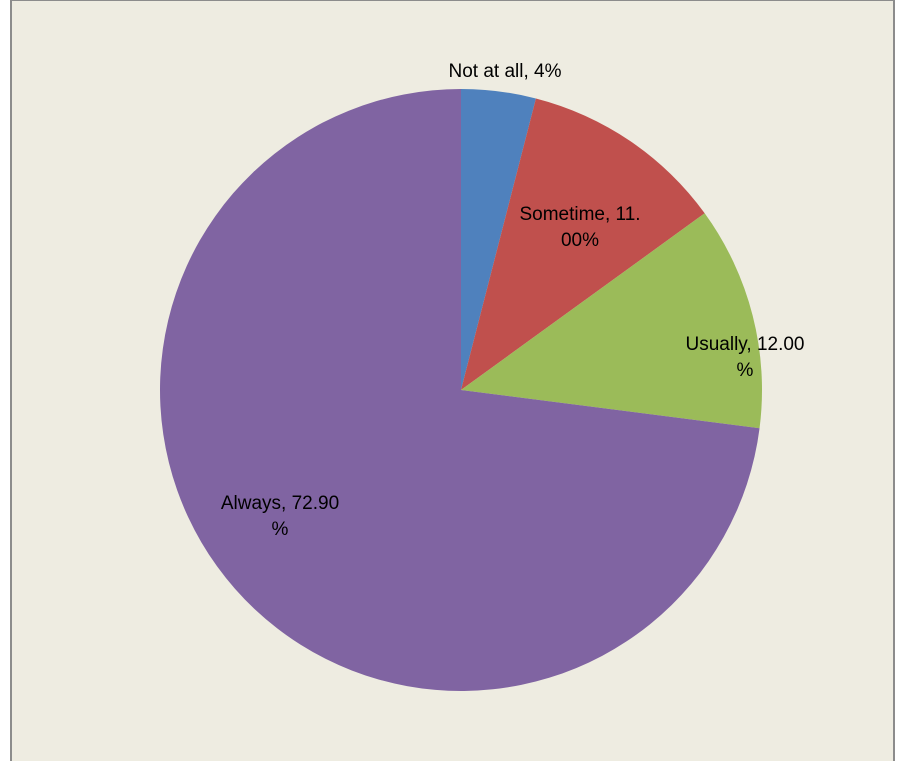  I want to click on data-label-not-at-all: Not at all, 4%, so click(505, 71).